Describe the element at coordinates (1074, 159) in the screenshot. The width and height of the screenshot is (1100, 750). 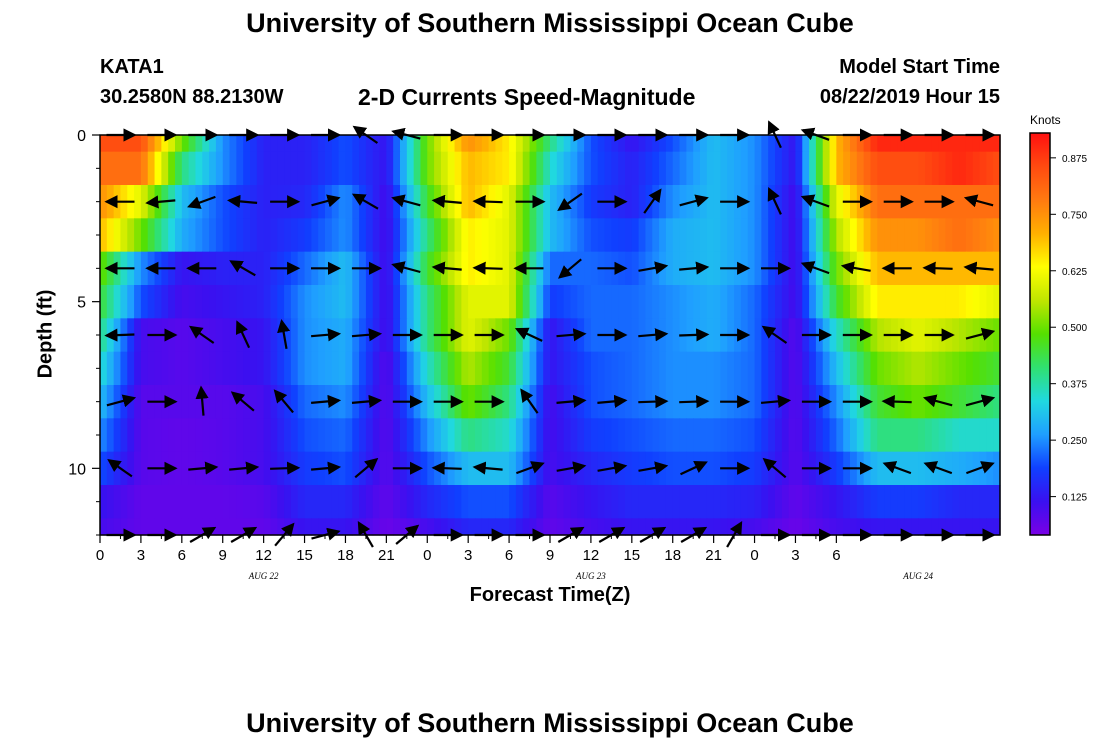
I see `colorbar-tick-label: 0.875` at that location.